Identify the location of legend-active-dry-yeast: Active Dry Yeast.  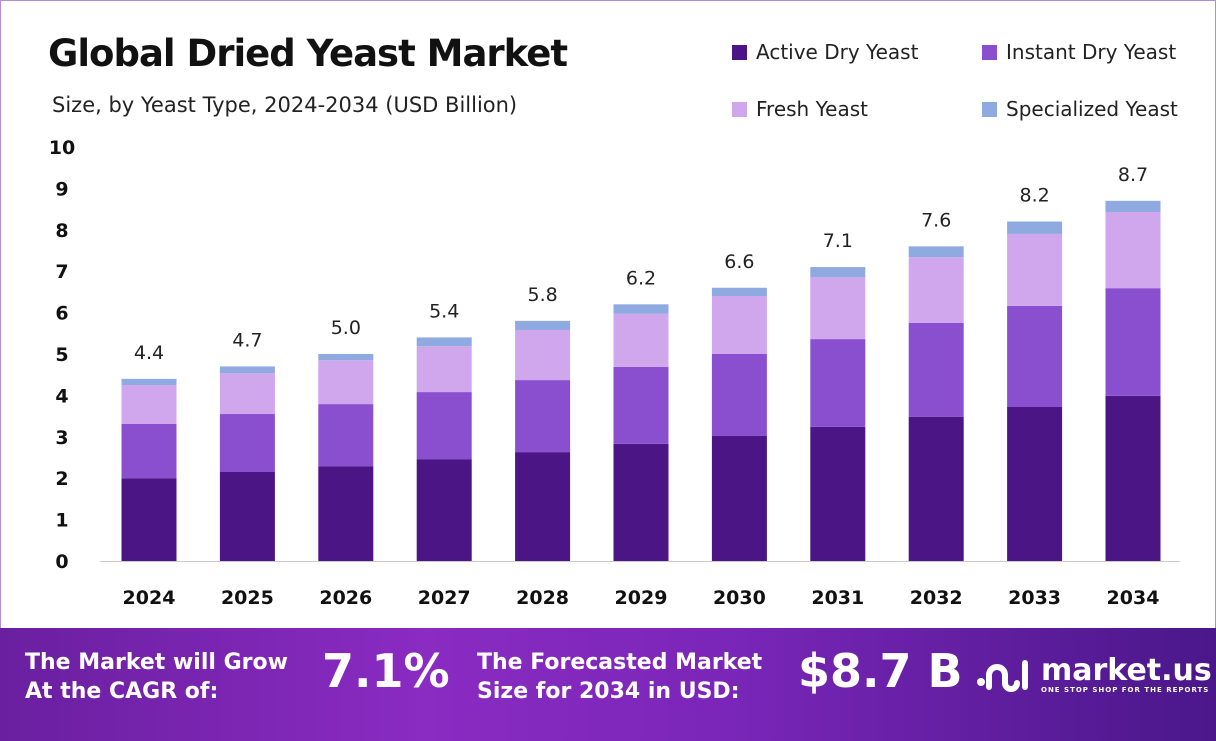
(825, 52).